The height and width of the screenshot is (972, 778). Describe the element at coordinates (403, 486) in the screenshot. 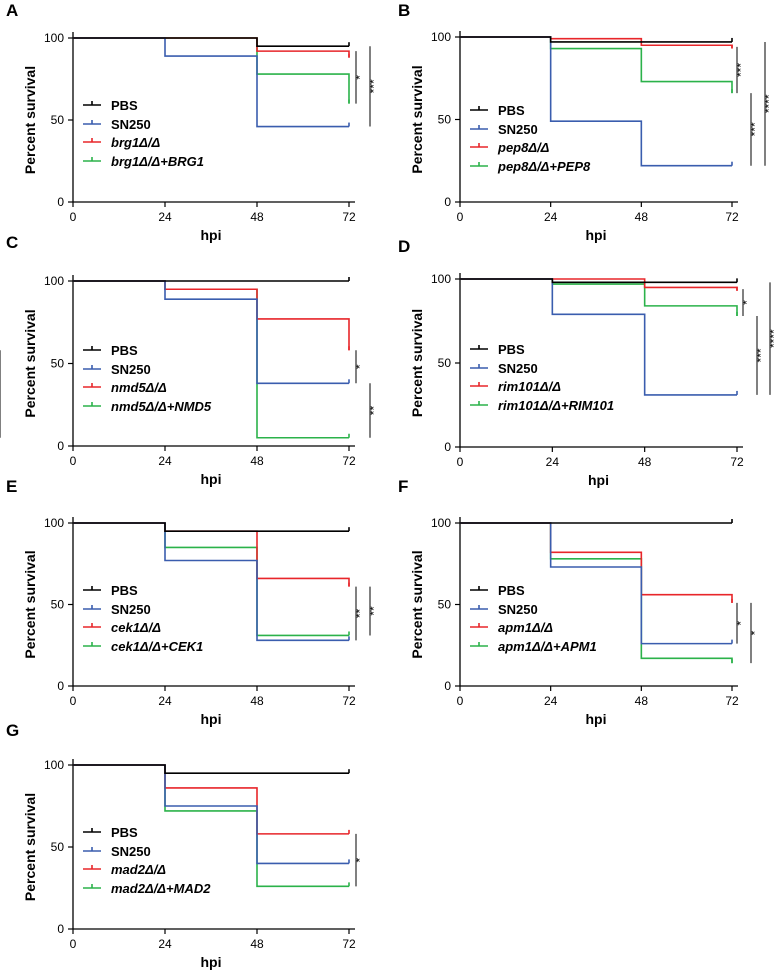

I see `panel-label: F` at that location.